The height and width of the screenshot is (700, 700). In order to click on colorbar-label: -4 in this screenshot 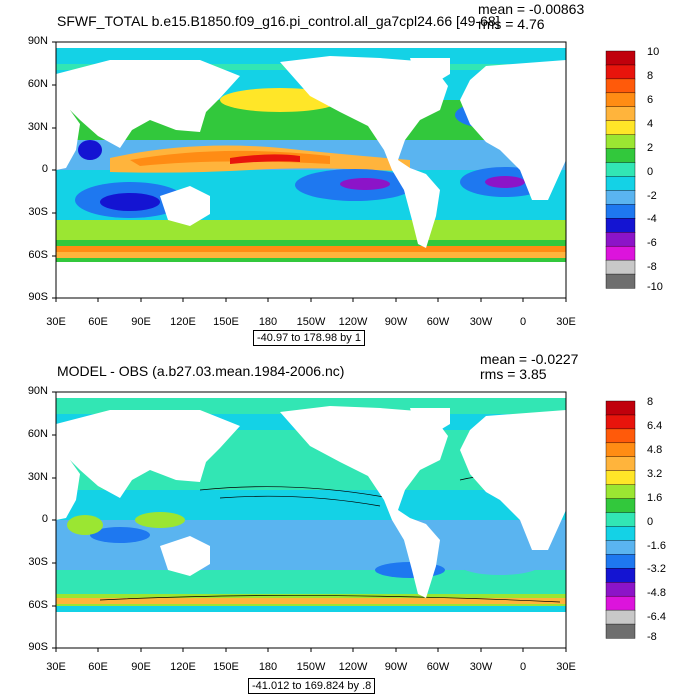, I will do `click(652, 219)`.